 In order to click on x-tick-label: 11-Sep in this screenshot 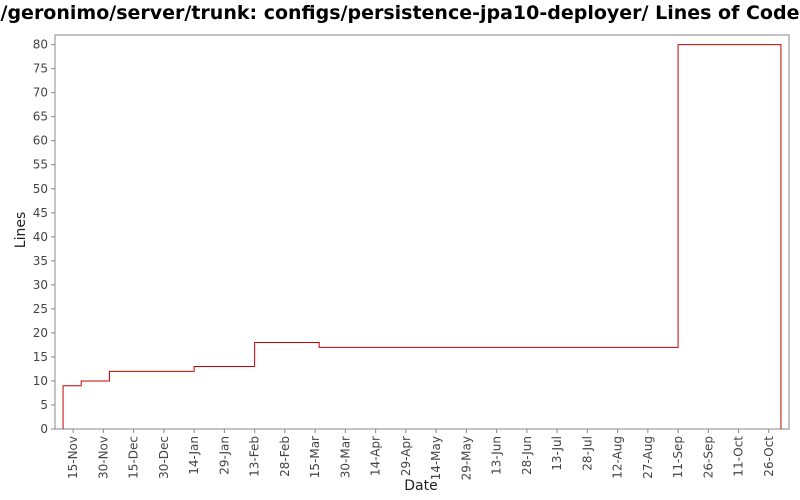, I will do `click(678, 457)`.